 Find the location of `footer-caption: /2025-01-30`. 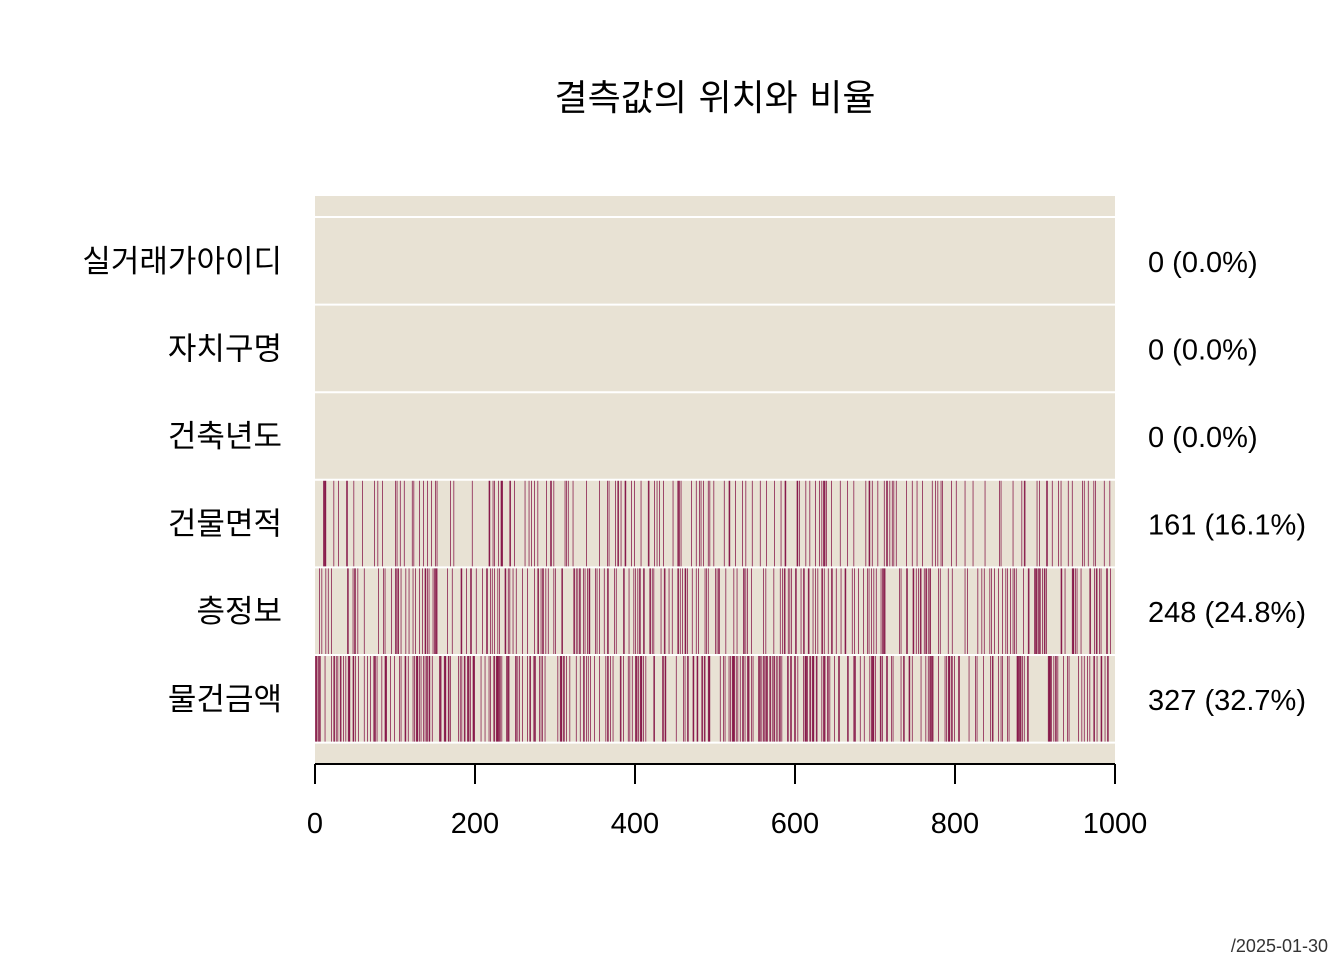

footer-caption: /2025-01-30 is located at coordinates (1279, 946).